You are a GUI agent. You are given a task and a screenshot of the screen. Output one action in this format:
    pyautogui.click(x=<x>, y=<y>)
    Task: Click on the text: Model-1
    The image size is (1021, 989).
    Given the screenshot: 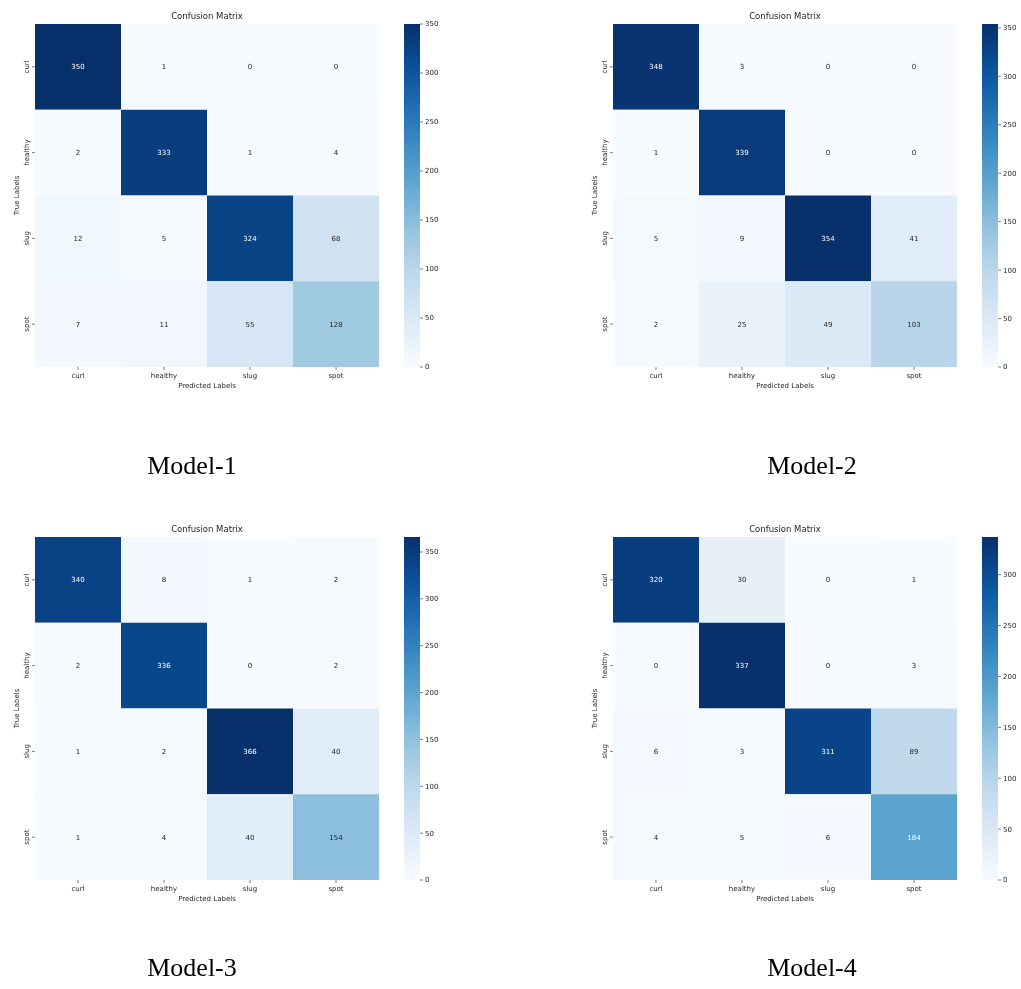 What is the action you would take?
    pyautogui.click(x=192, y=465)
    